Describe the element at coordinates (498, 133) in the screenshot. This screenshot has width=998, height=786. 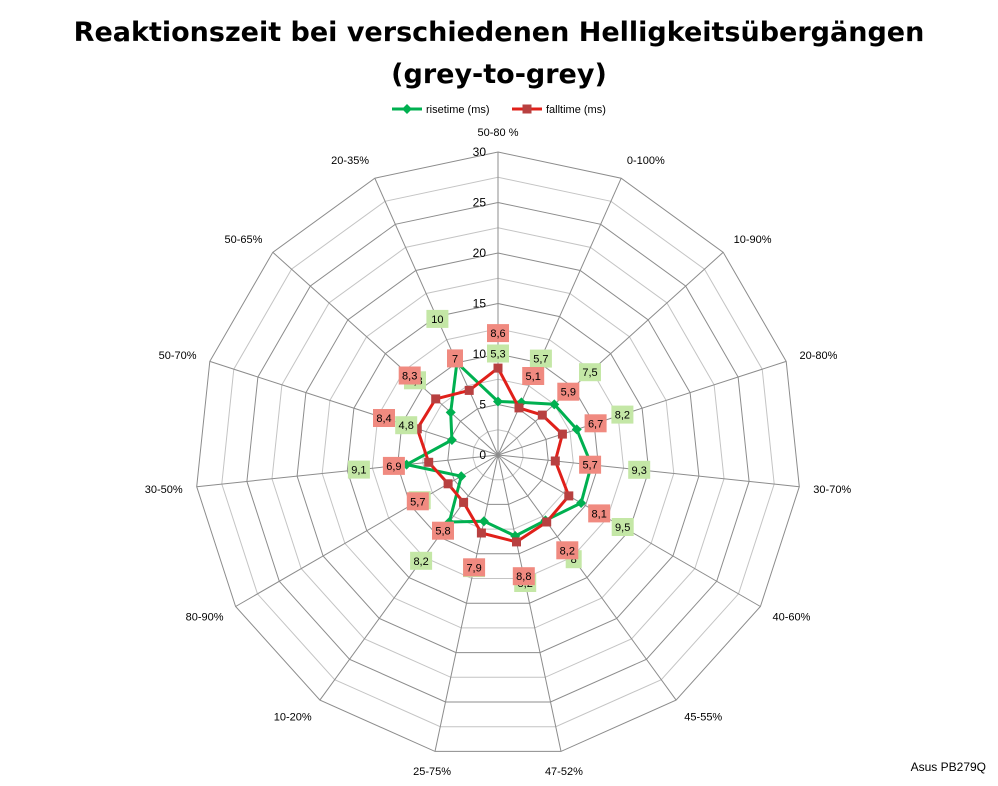
I see `category-label: 50-80 %` at that location.